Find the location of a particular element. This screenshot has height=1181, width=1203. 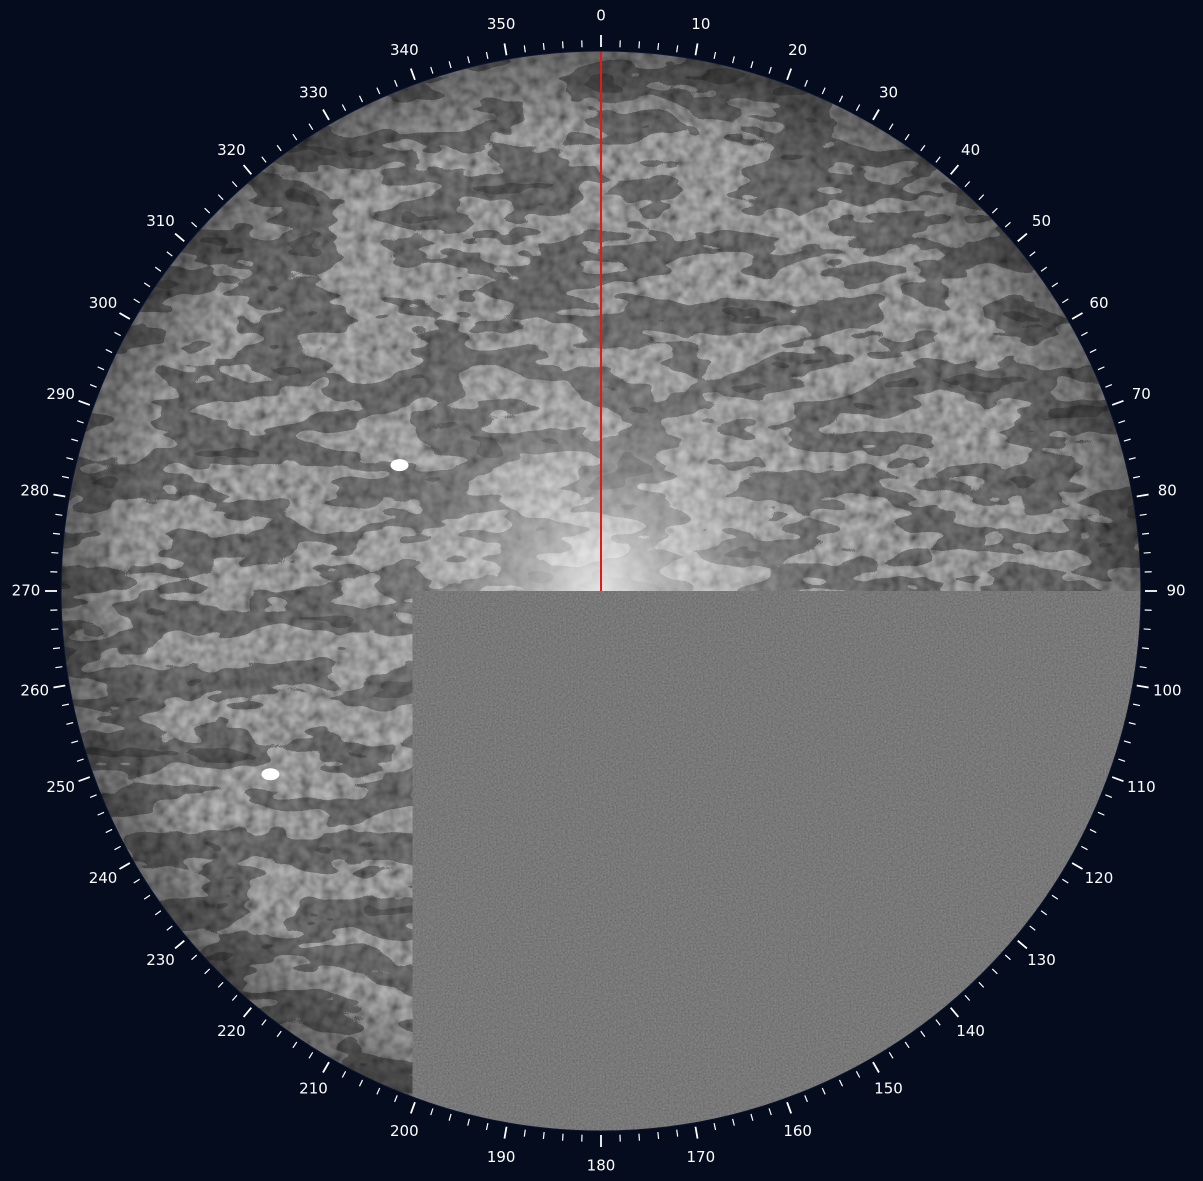

bearing-label-310: 310 is located at coordinates (160, 221).